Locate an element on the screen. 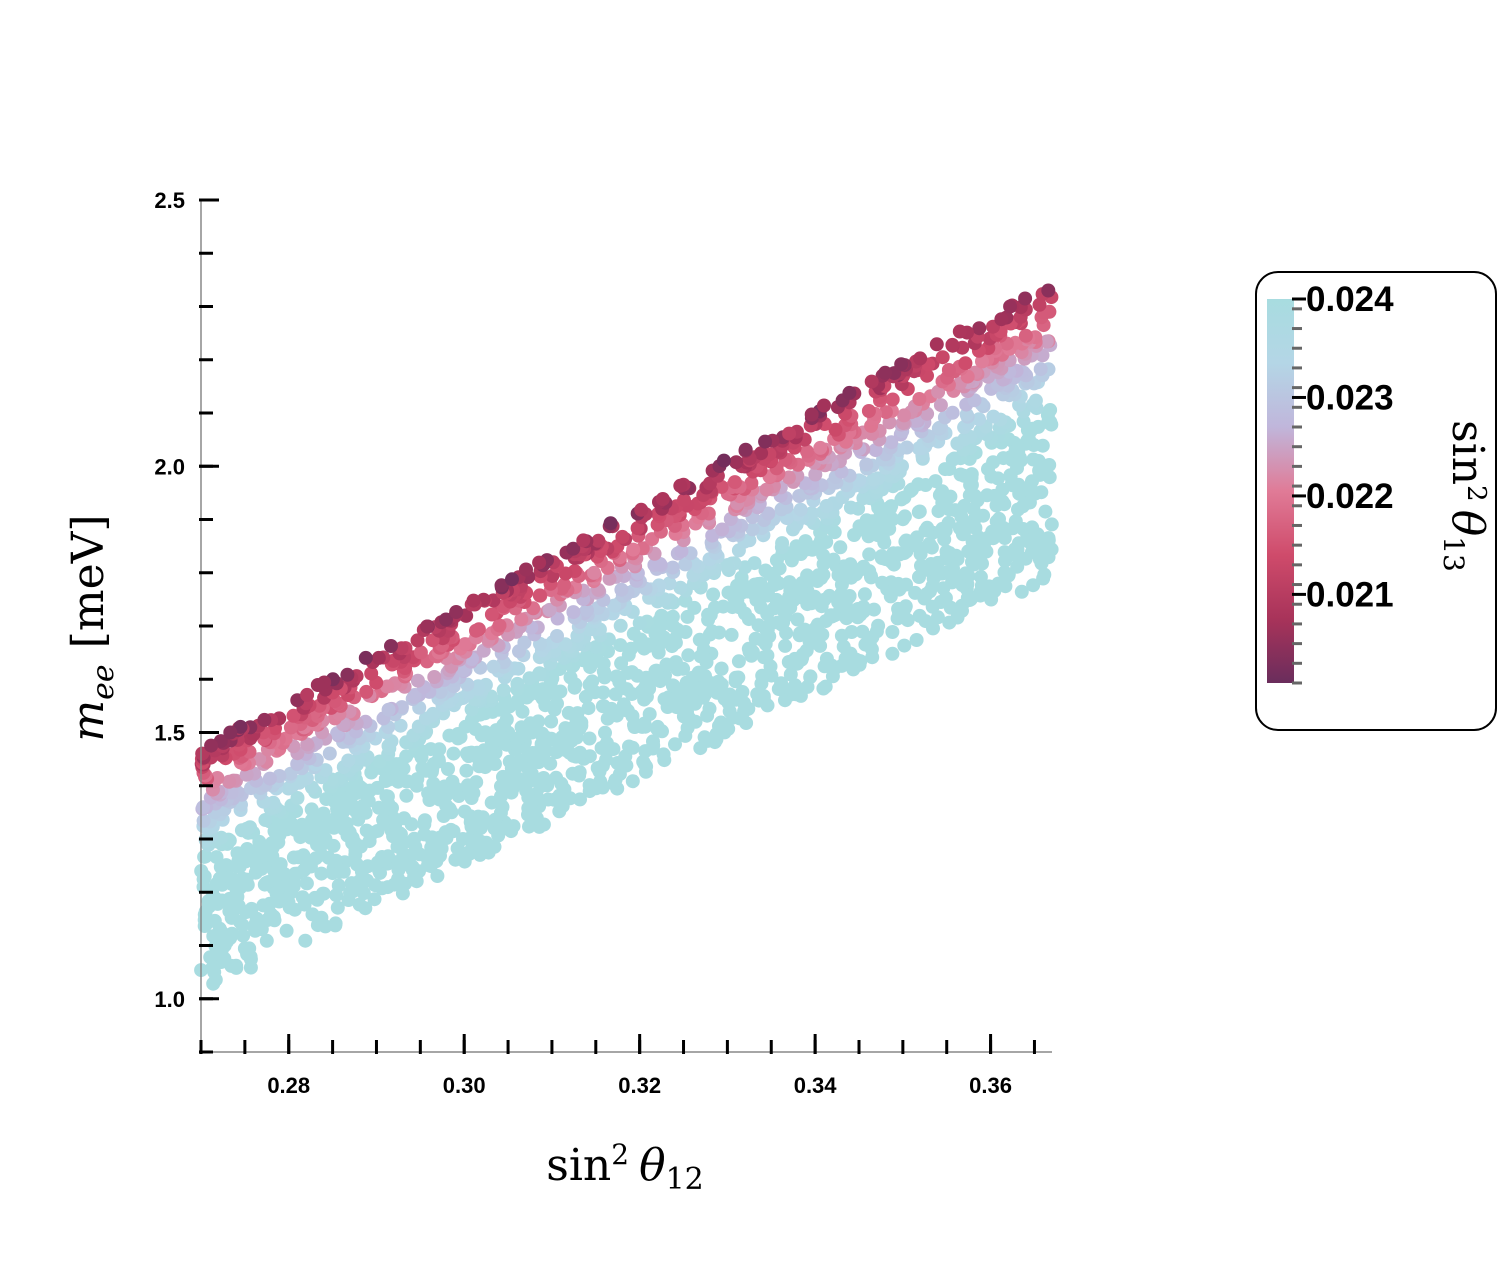  colorbar: 0.021 0.022 0.023 0.024 sin2θ13 is located at coordinates (1376, 501).